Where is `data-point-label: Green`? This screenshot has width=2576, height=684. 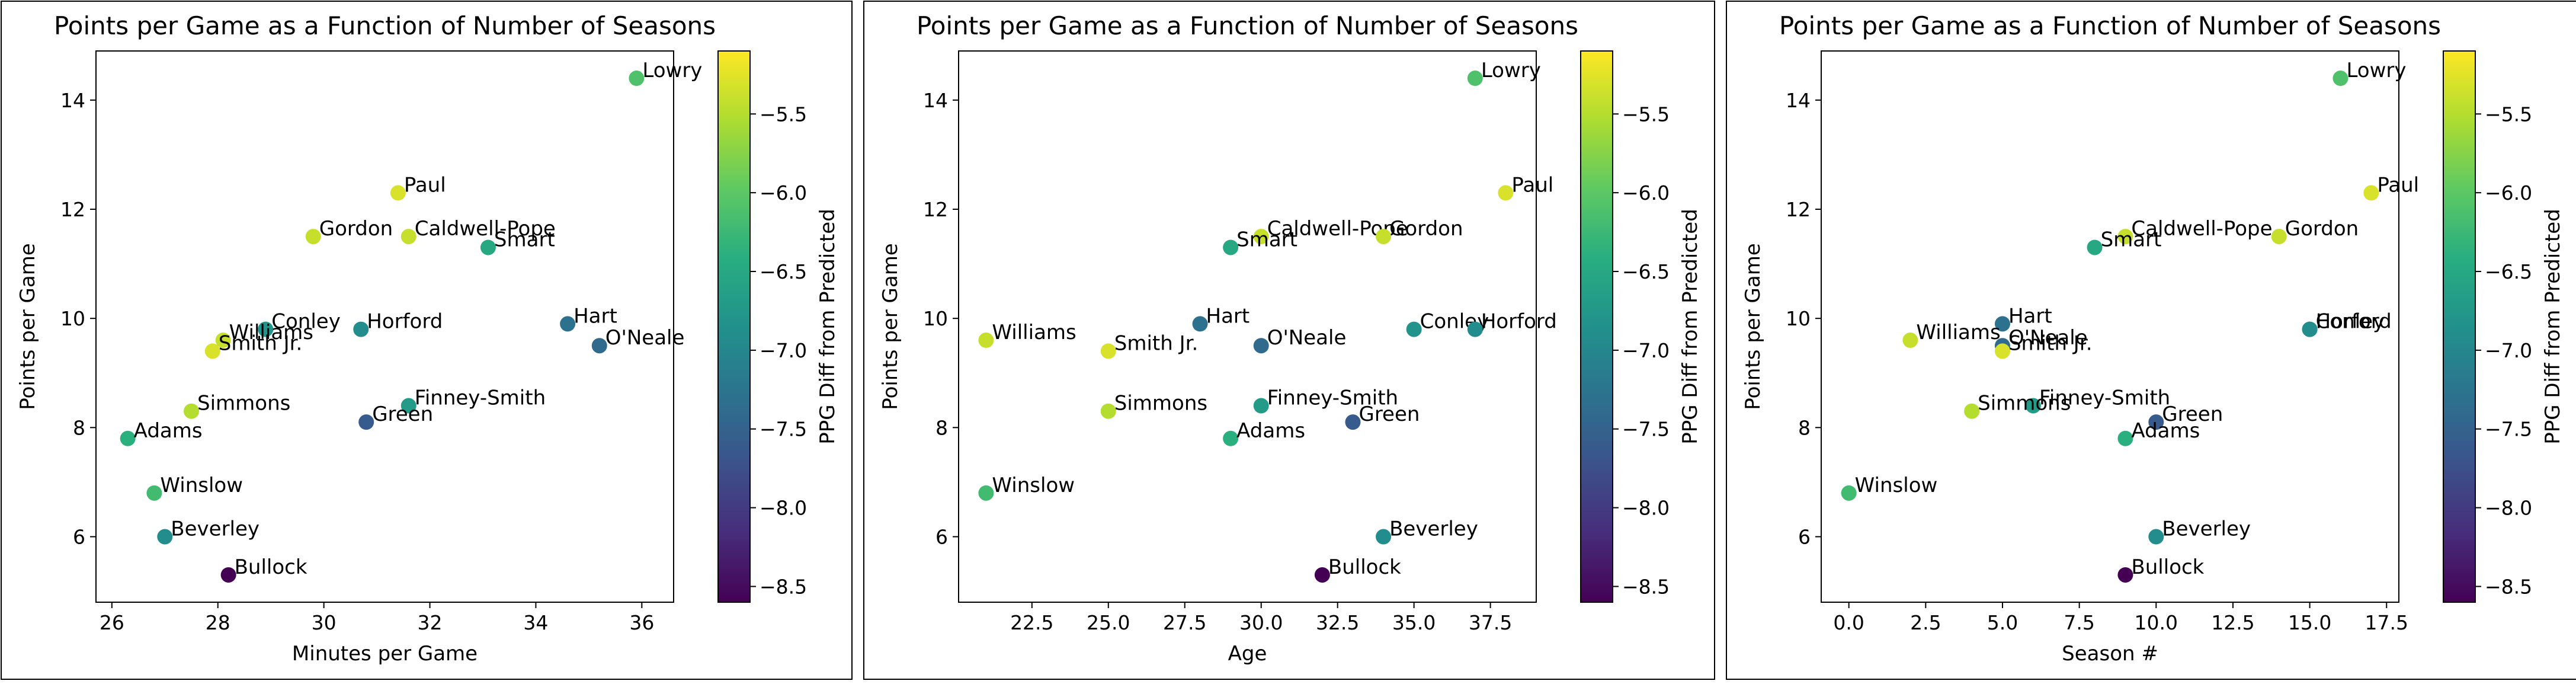
data-point-label: Green is located at coordinates (402, 414).